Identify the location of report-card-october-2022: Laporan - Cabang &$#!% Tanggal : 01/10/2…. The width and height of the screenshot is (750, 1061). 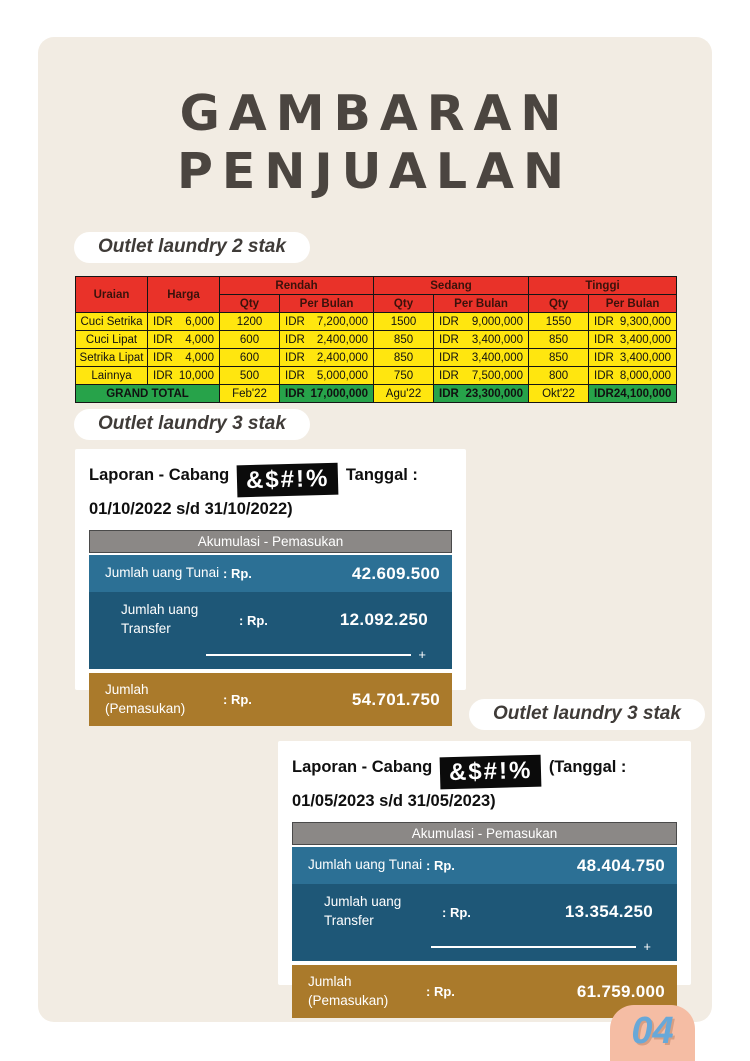
(270, 588).